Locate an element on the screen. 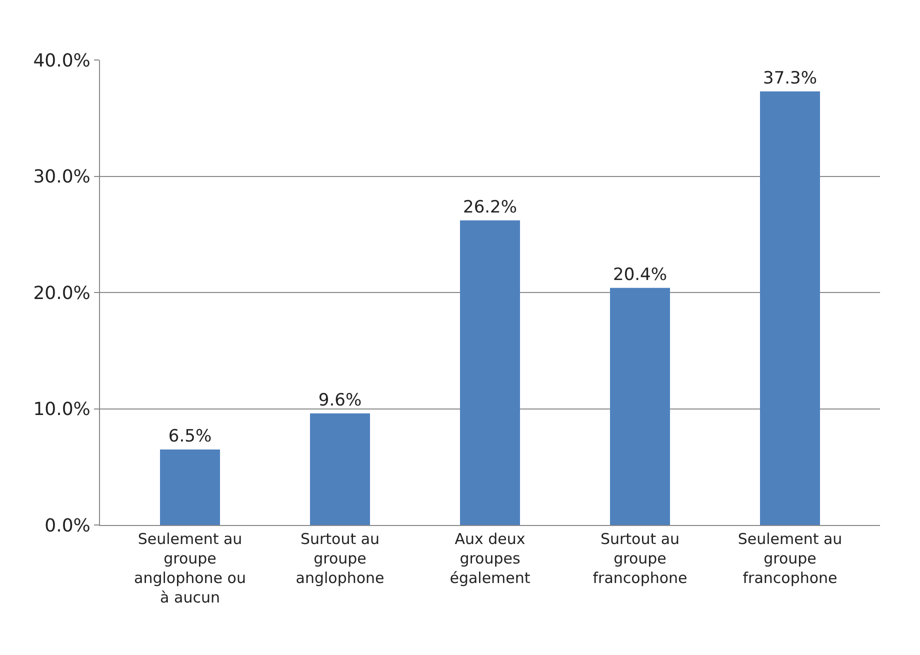 The width and height of the screenshot is (920, 655). y-tick-label: 20.0% is located at coordinates (61, 293).